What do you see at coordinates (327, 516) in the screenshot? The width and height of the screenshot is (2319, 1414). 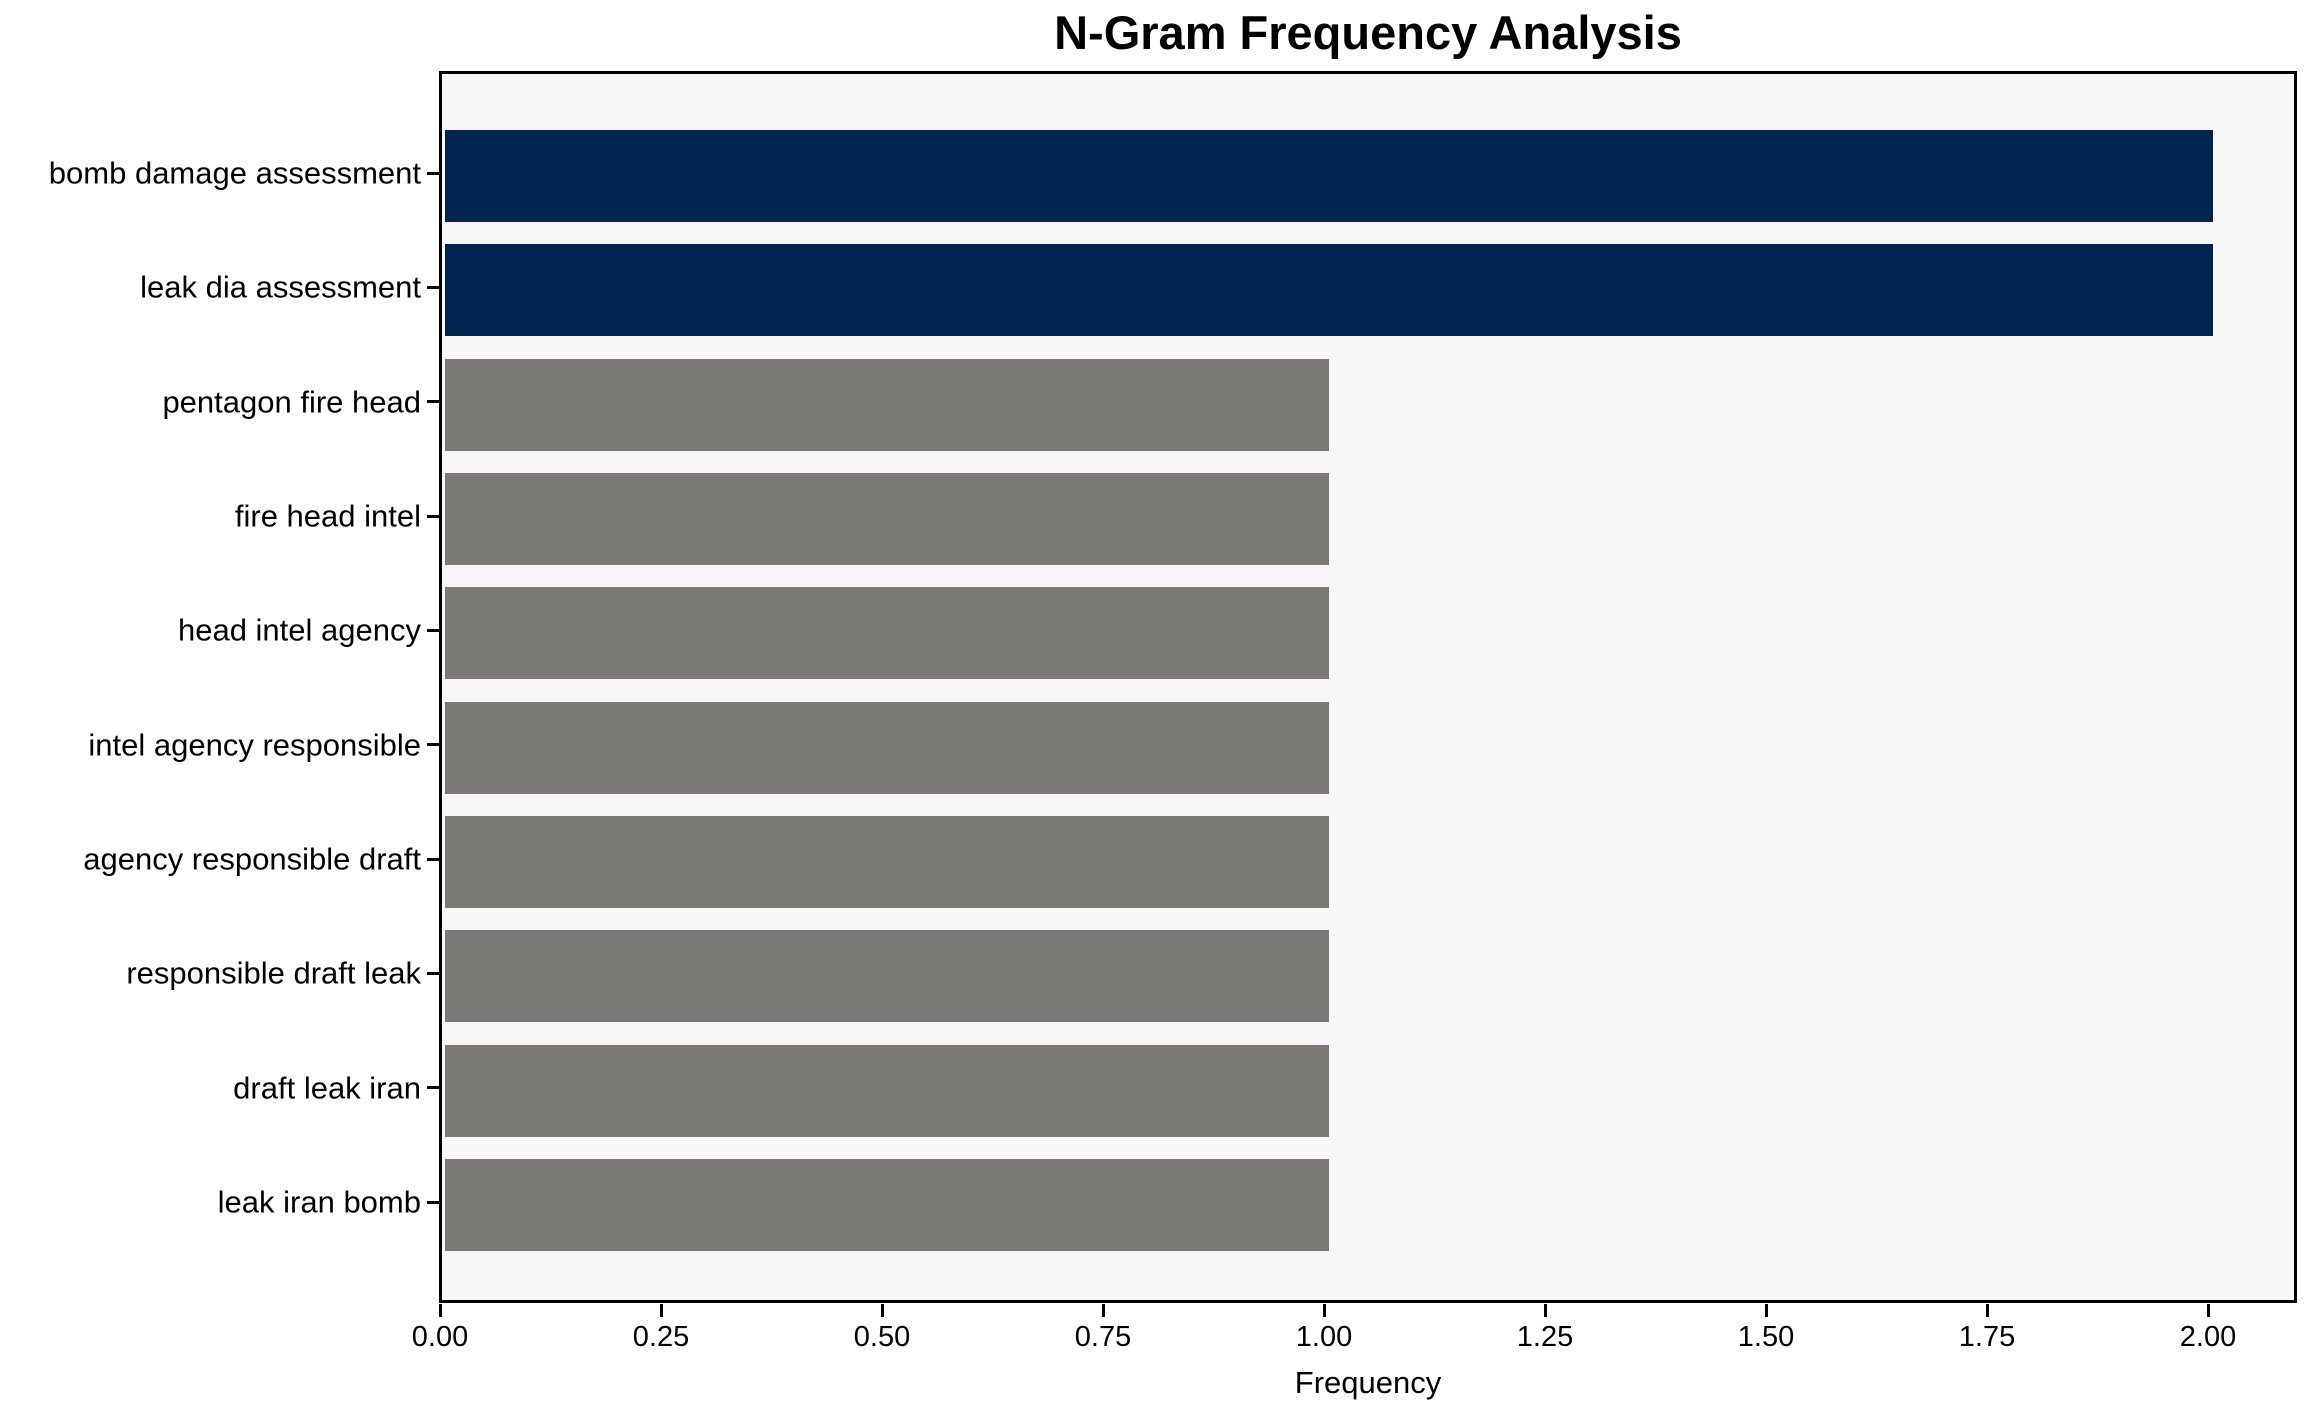 I see `y-axis-label: fire head intel` at bounding box center [327, 516].